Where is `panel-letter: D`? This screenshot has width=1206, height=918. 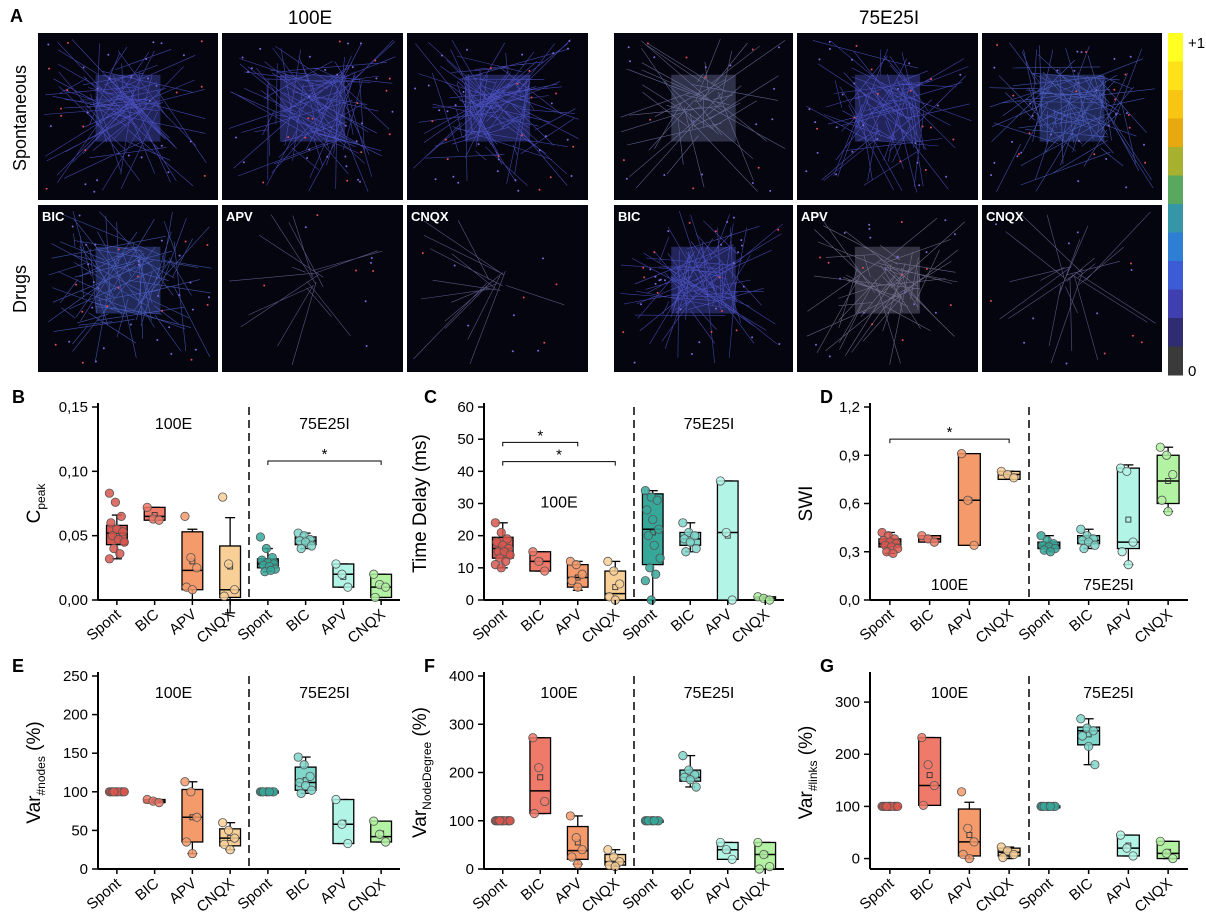 panel-letter: D is located at coordinates (826, 397).